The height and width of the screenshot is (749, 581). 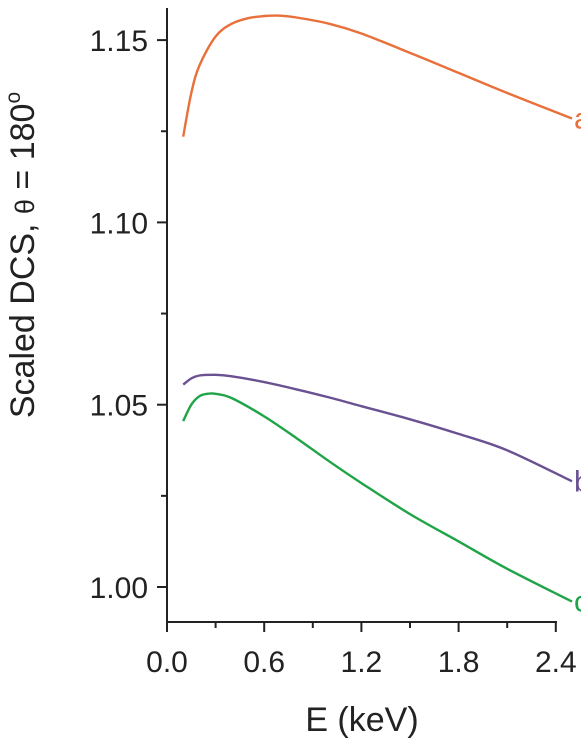 I want to click on y-axis-title-value: = 180, so click(x=23, y=151).